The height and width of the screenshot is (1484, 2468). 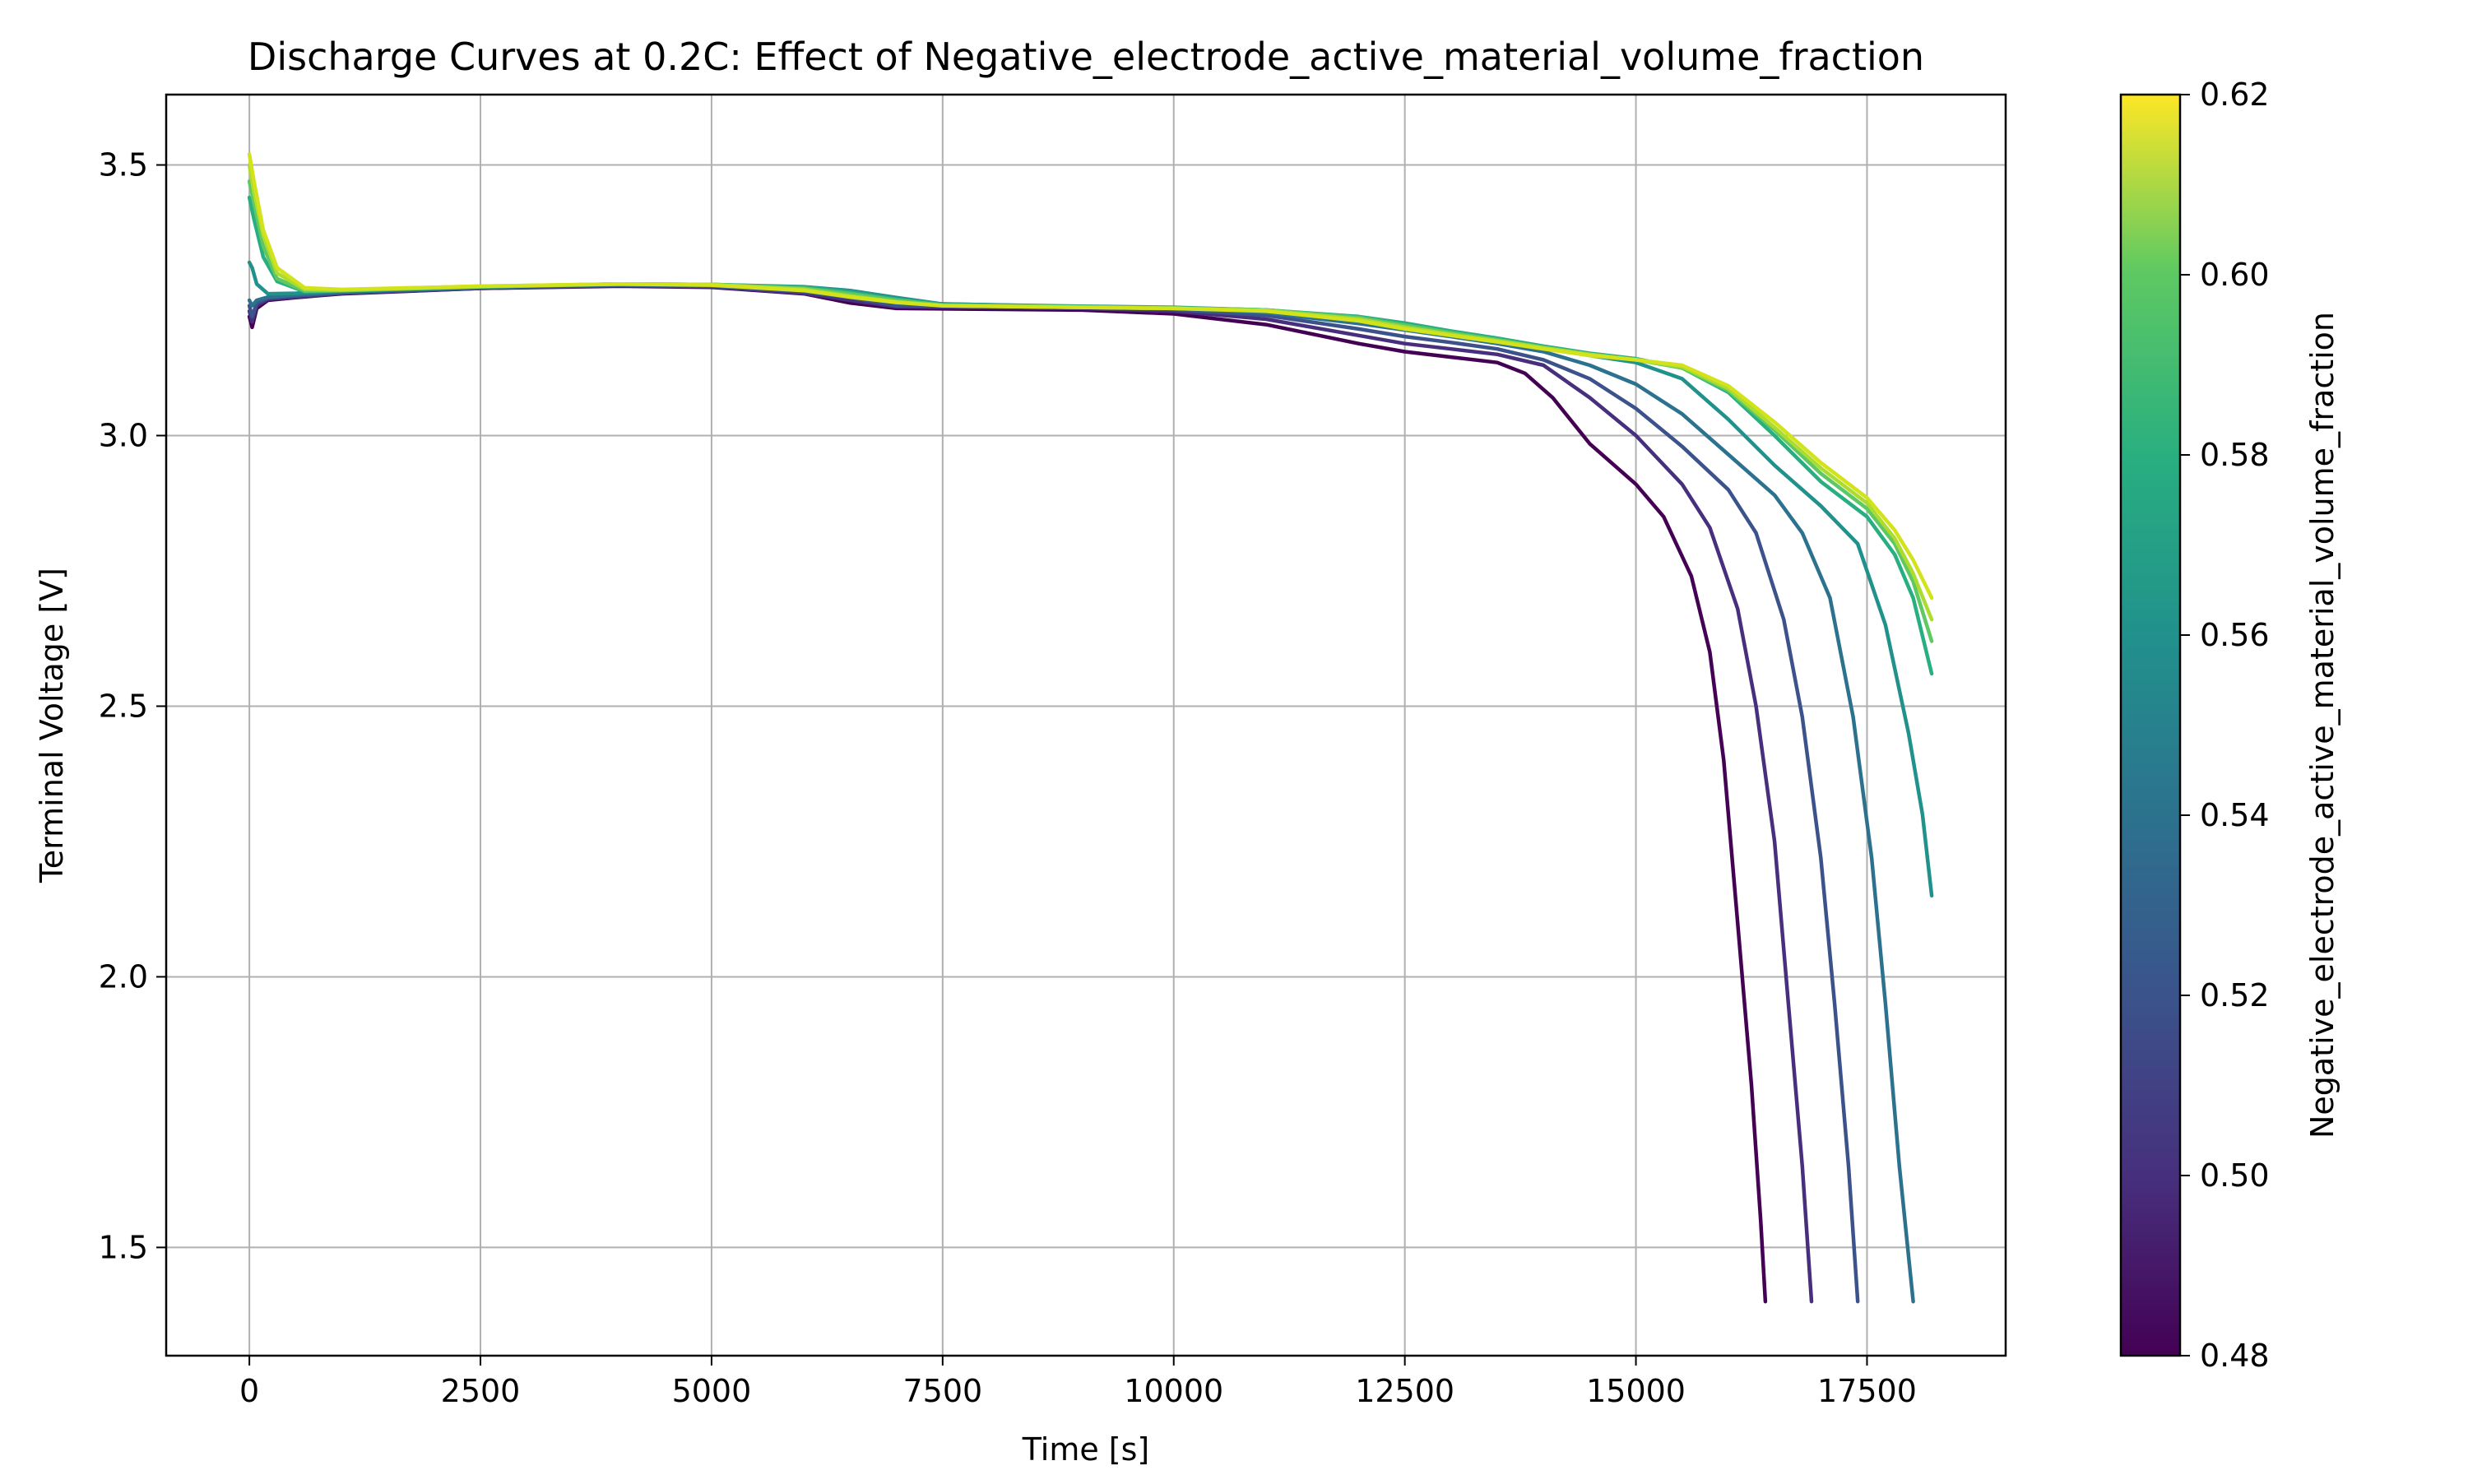 What do you see at coordinates (124, 436) in the screenshot?
I see `y-tick-label: 3.0` at bounding box center [124, 436].